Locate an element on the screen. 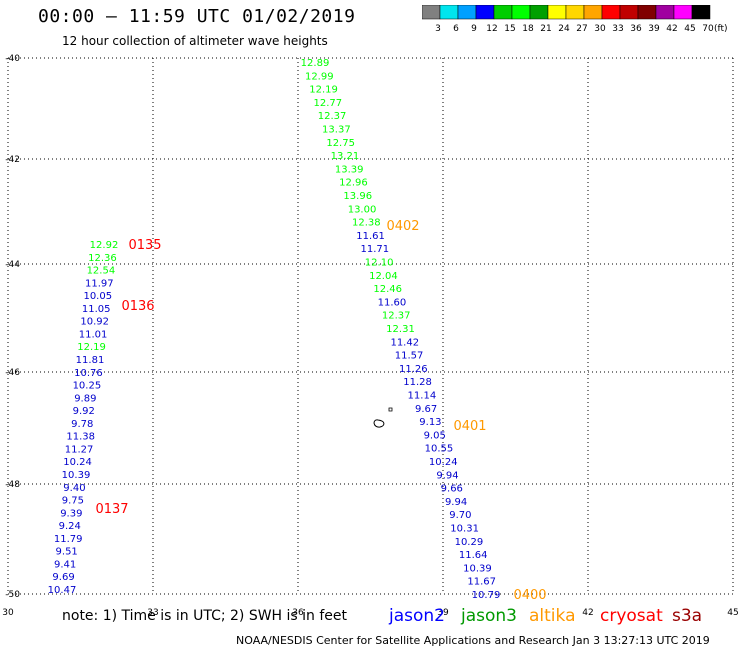 This screenshot has width=740, height=650. satellite-legend-altika: altika is located at coordinates (552, 616).